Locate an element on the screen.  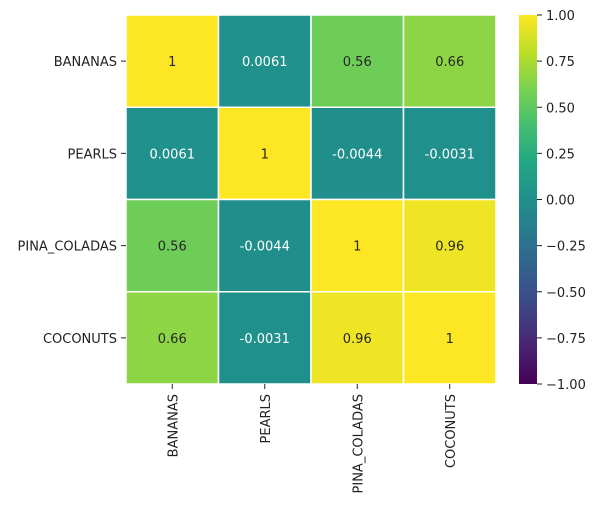
colorbar-tick-label: 1.00 is located at coordinates (560, 16).